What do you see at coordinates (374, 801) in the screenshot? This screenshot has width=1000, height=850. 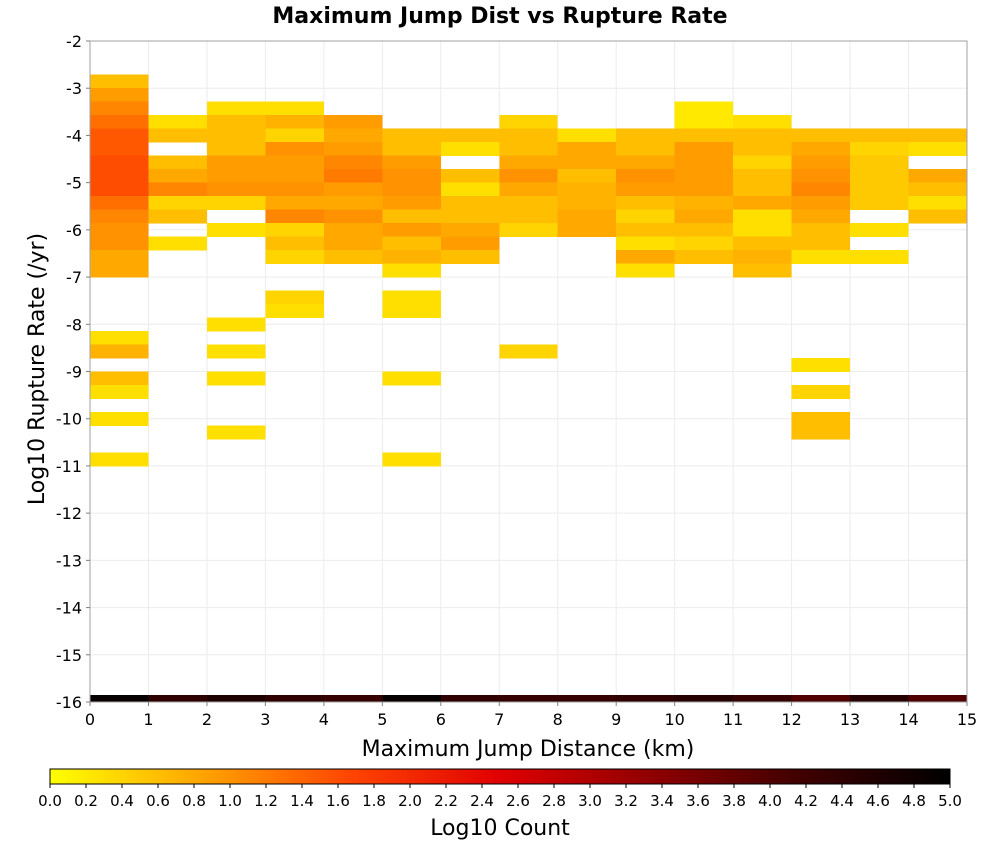 I see `colorbar-tick-label: 1.8` at bounding box center [374, 801].